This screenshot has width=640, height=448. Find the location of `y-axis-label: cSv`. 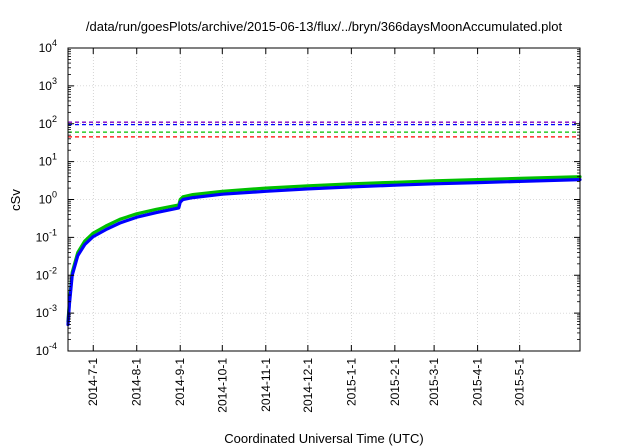

y-axis-label: cSv is located at coordinates (15, 200).